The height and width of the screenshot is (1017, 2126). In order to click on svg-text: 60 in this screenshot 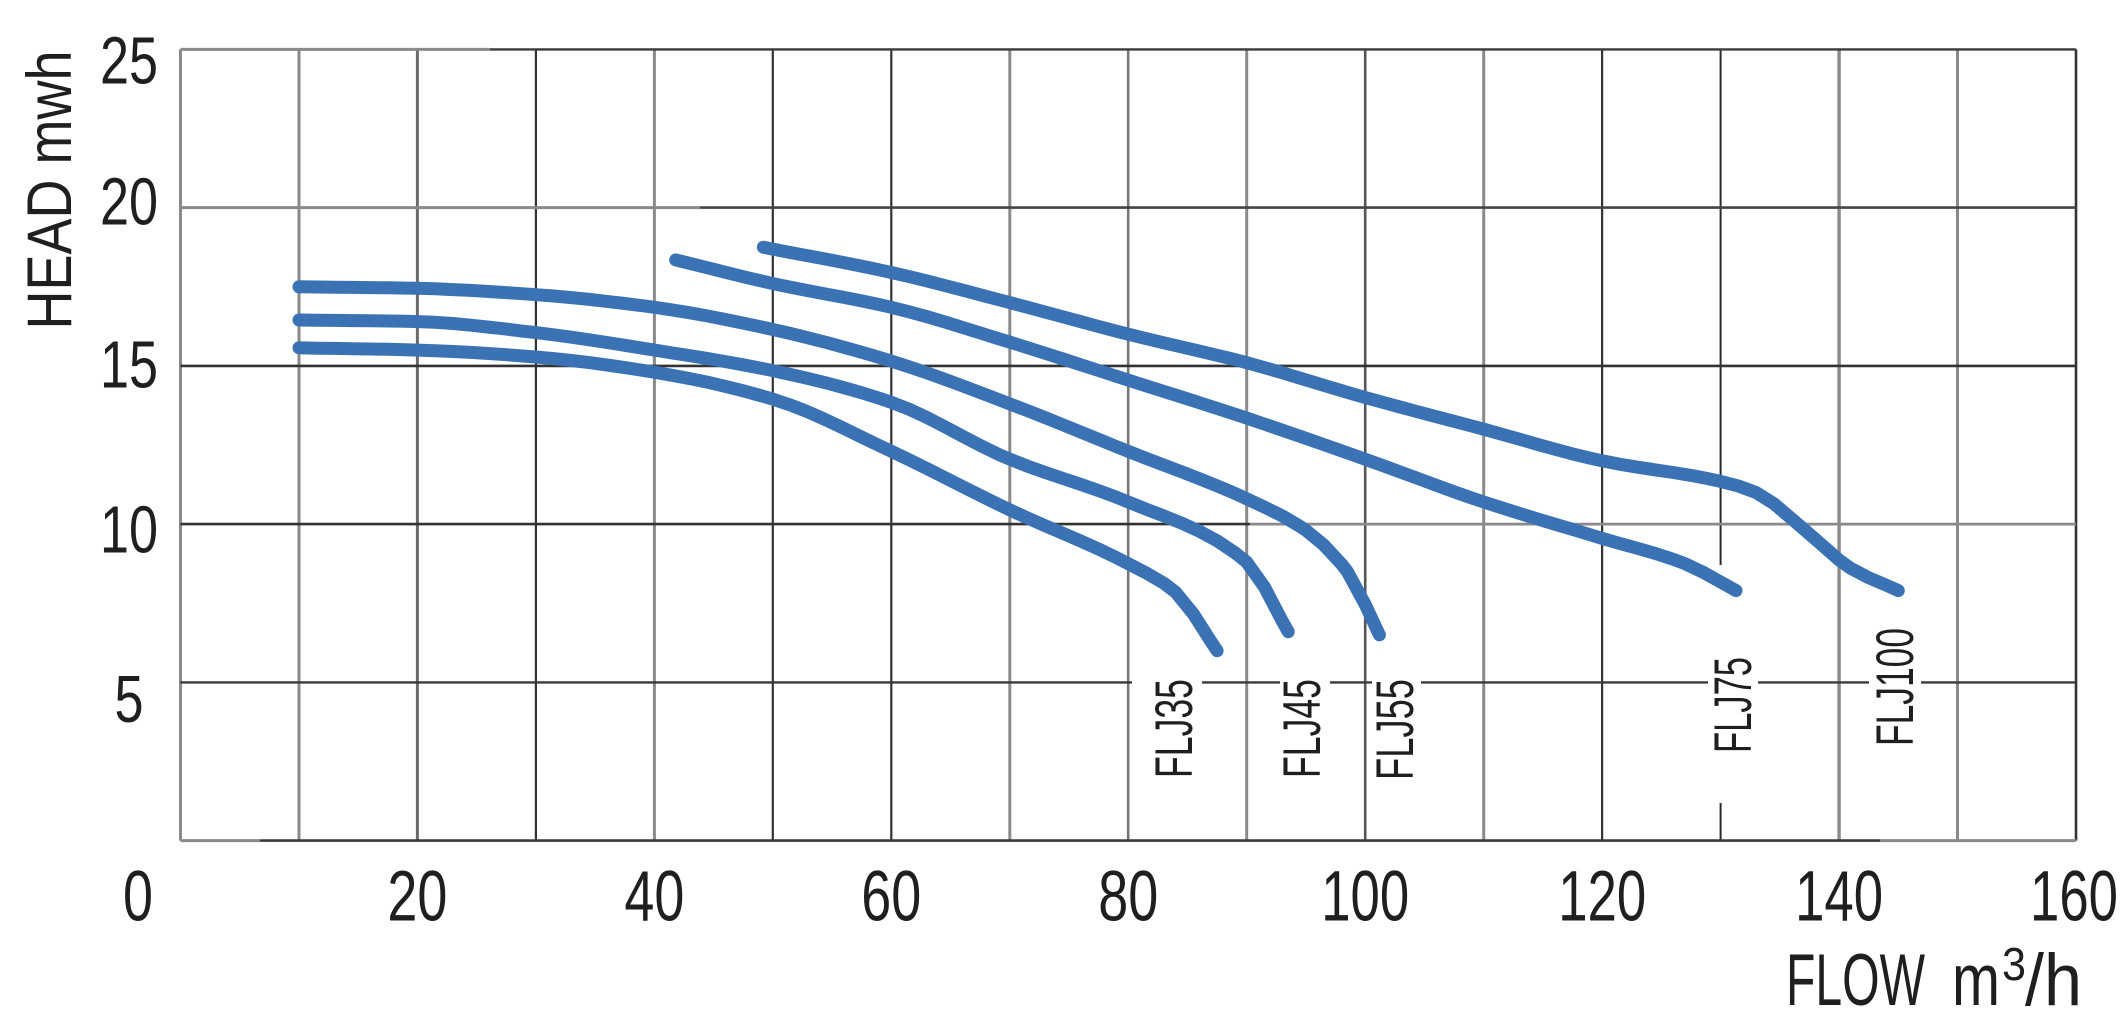, I will do `click(891, 897)`.